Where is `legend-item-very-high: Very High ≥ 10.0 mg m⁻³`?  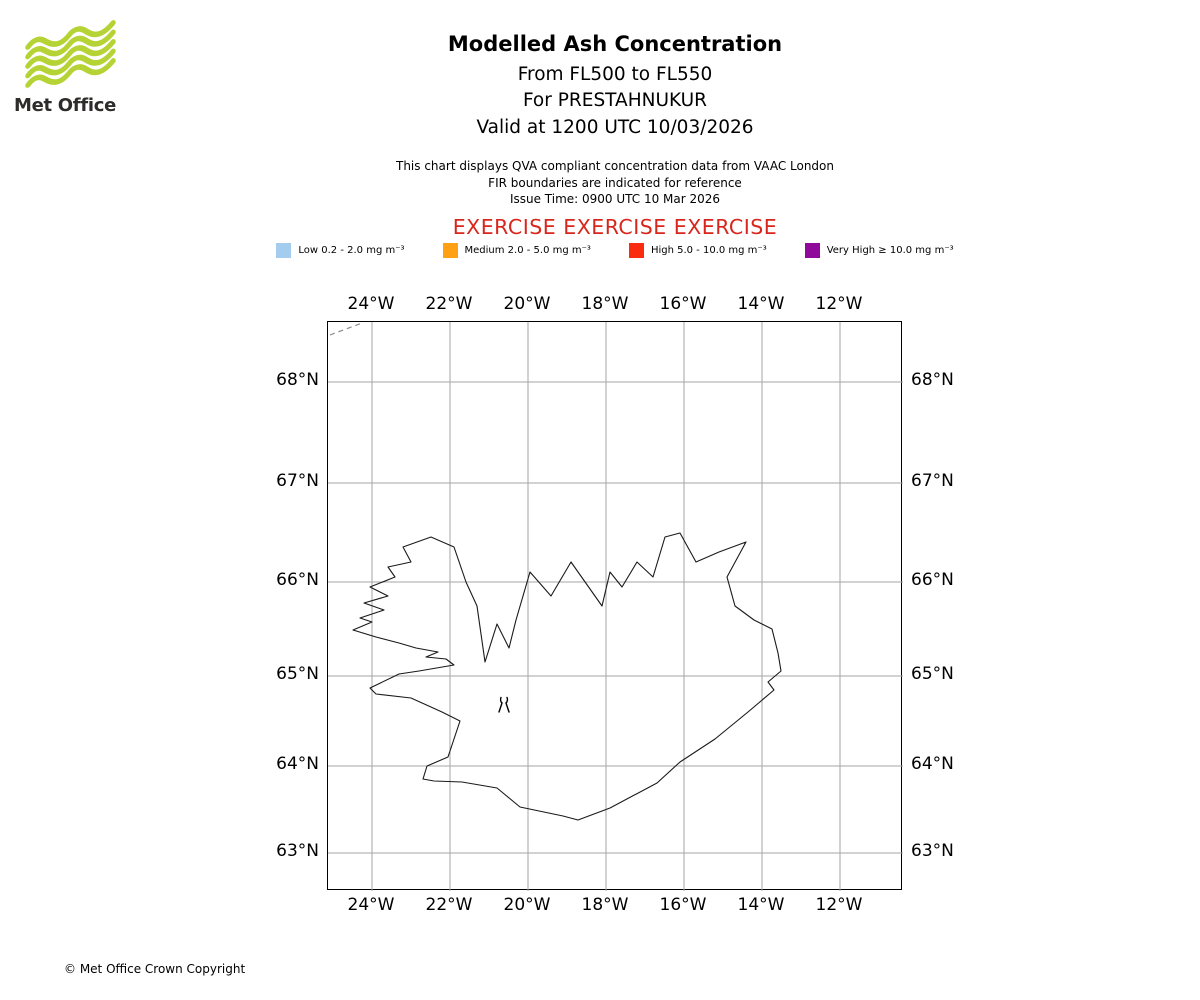 legend-item-very-high: Very High ≥ 10.0 mg m⁻³ is located at coordinates (879, 250).